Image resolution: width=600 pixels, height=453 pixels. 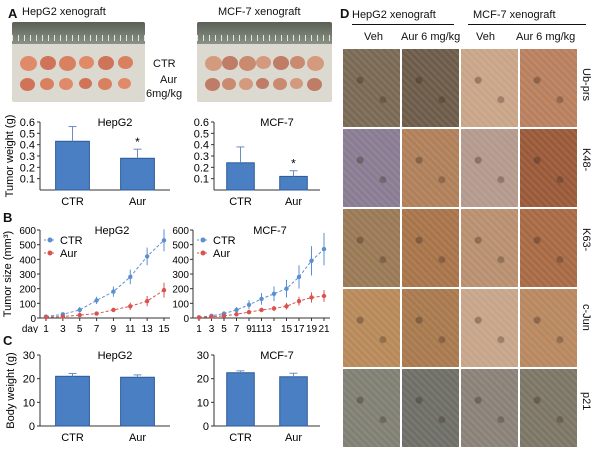 What do you see at coordinates (224, 241) in the screenshot?
I see `legend-label: CTR` at bounding box center [224, 241].